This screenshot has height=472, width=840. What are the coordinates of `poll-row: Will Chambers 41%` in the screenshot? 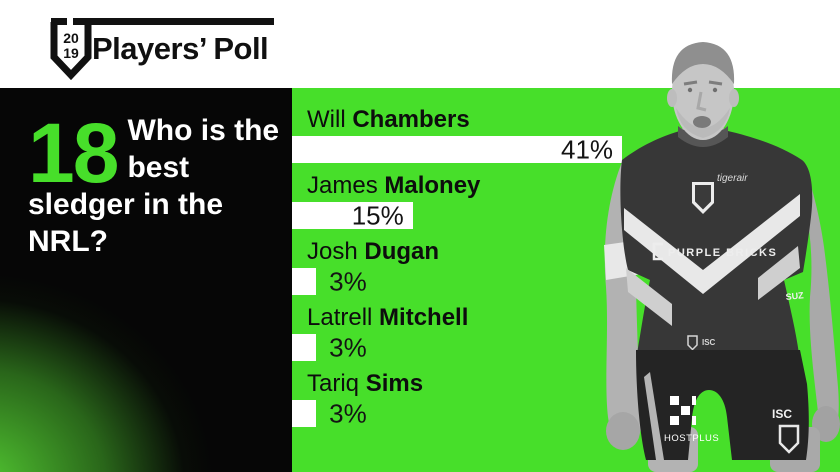 It's located at (566, 135).